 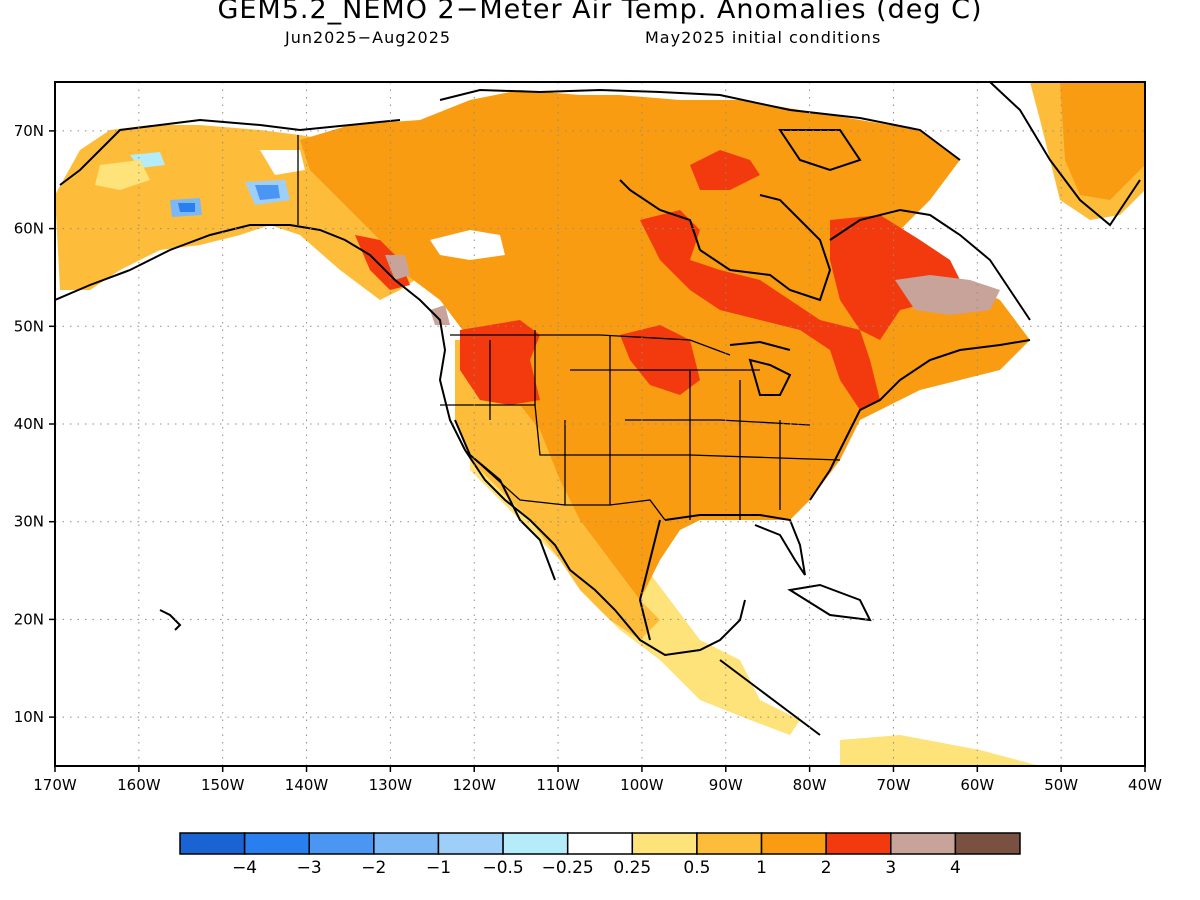 What do you see at coordinates (826, 868) in the screenshot?
I see `colorbar-label: 2` at bounding box center [826, 868].